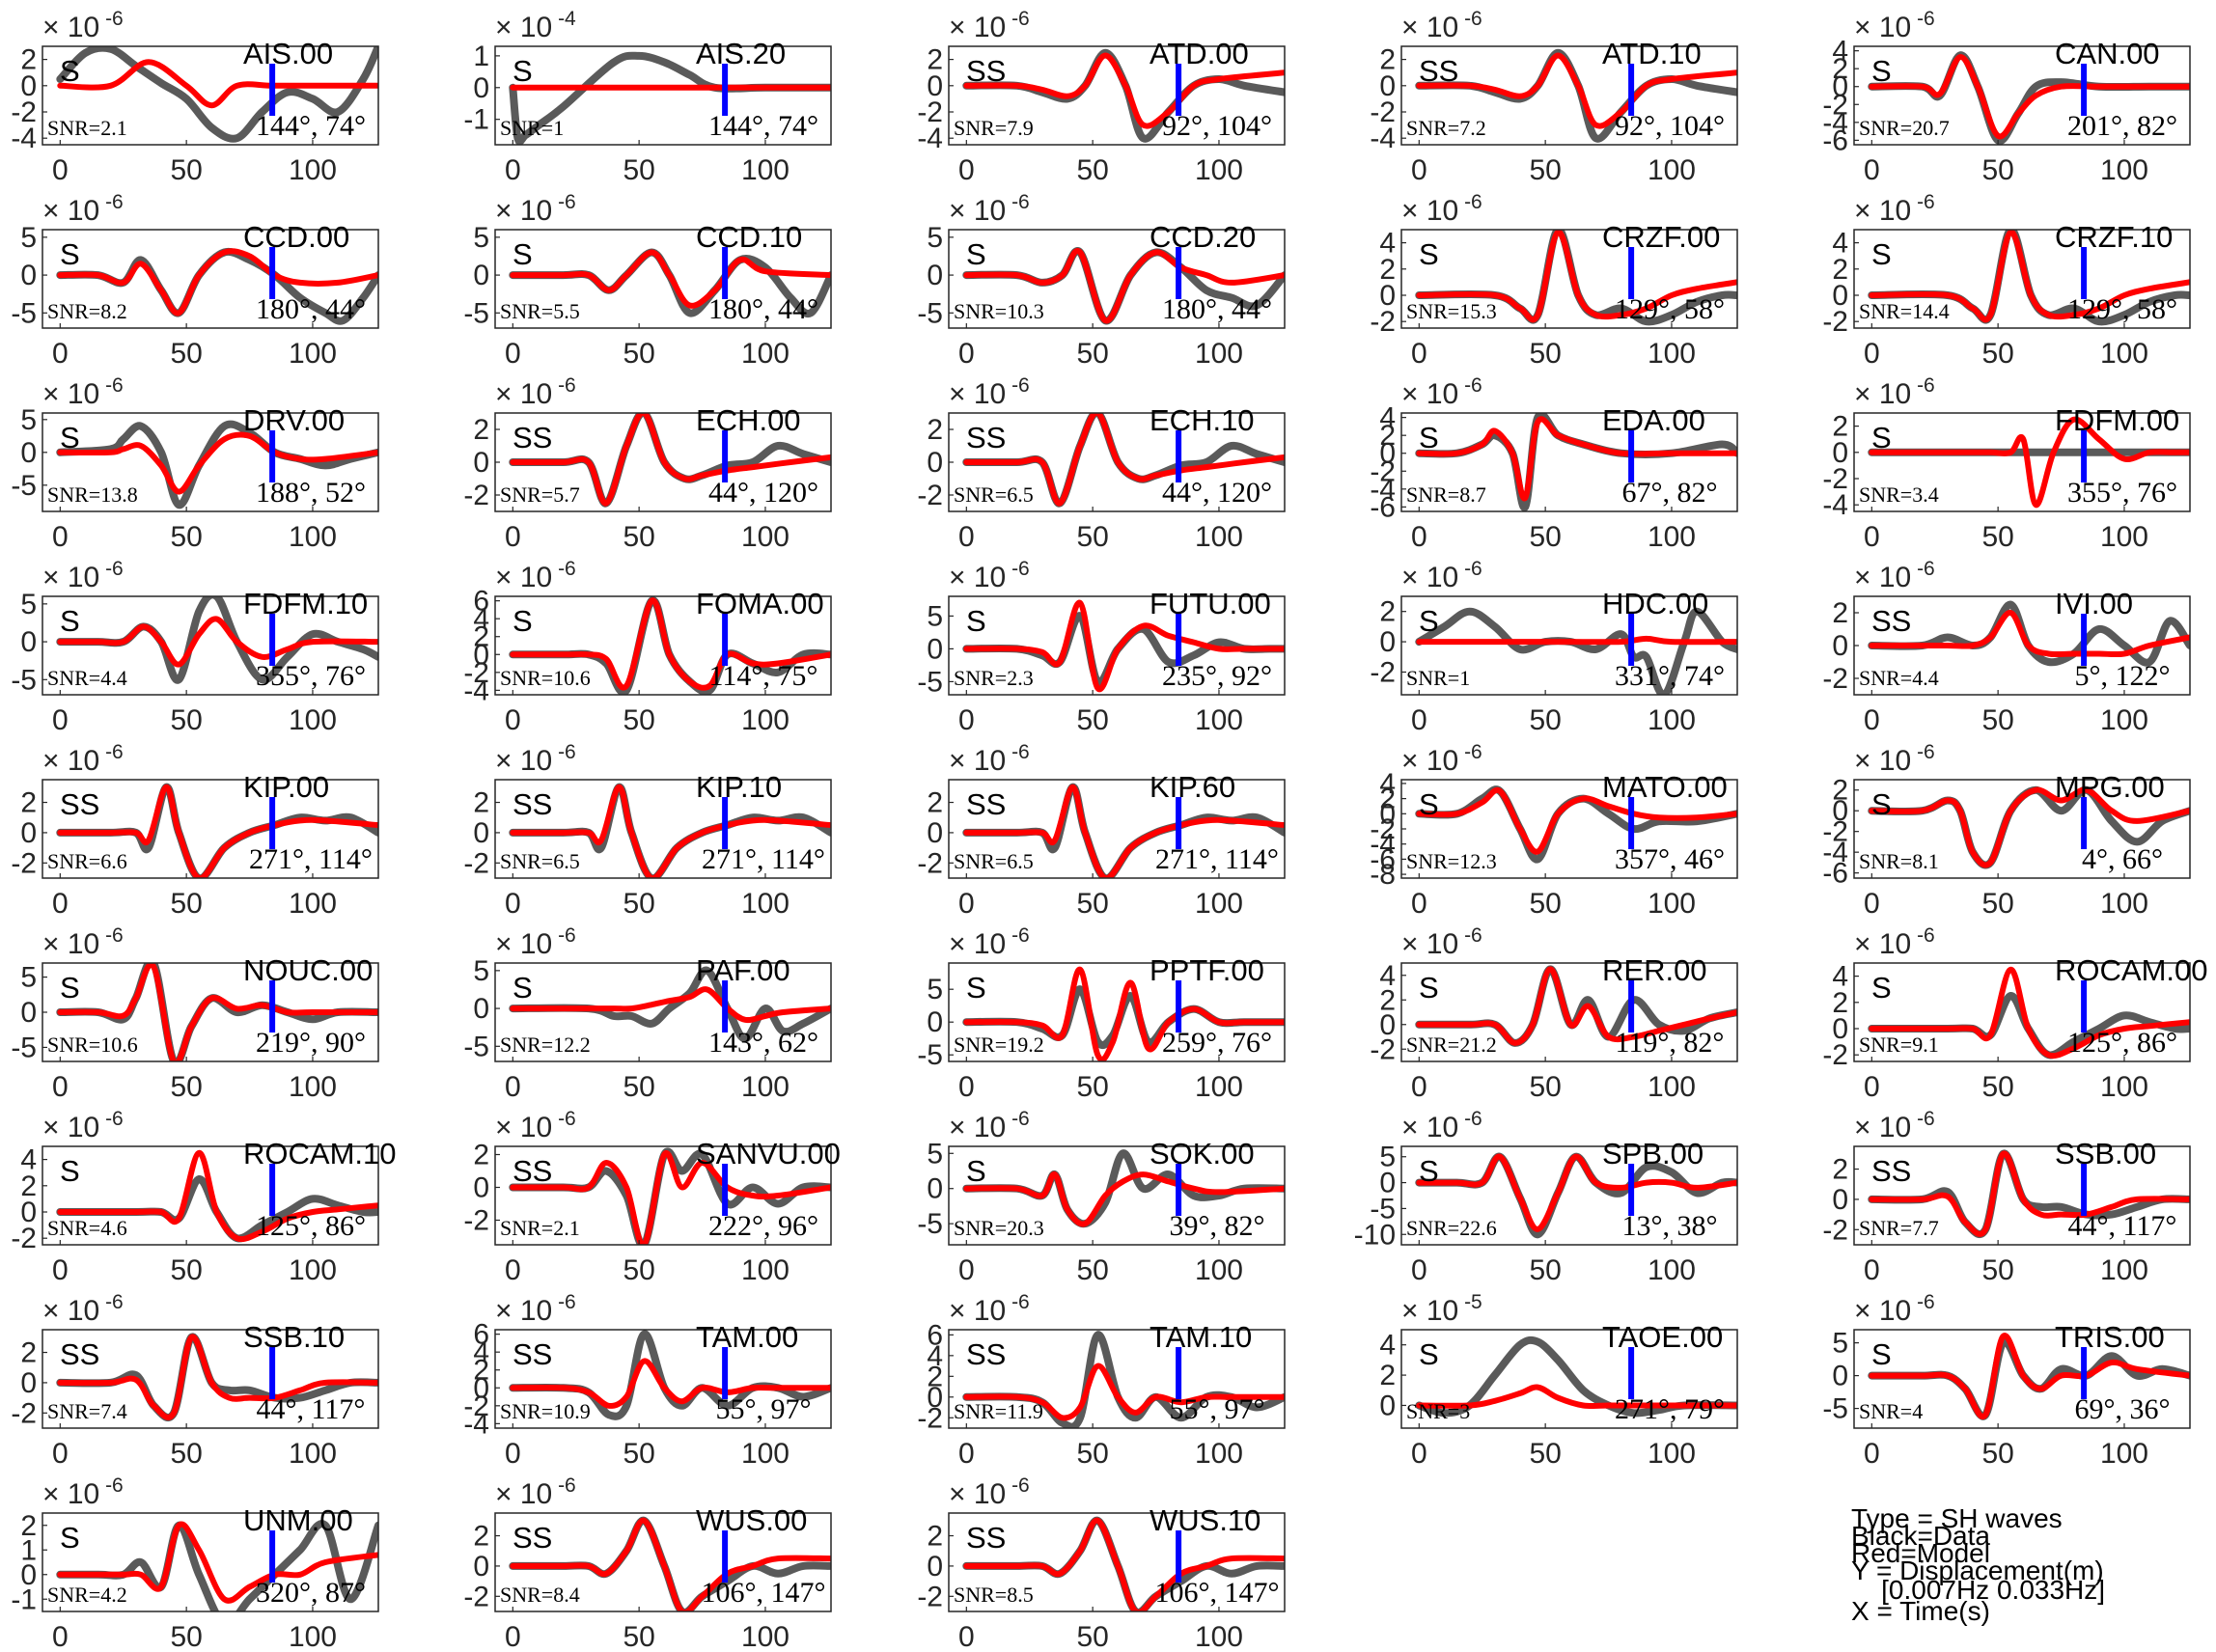 The height and width of the screenshot is (1652, 2216). What do you see at coordinates (540, 495) in the screenshot?
I see `snr-label: SNR=5.7` at bounding box center [540, 495].